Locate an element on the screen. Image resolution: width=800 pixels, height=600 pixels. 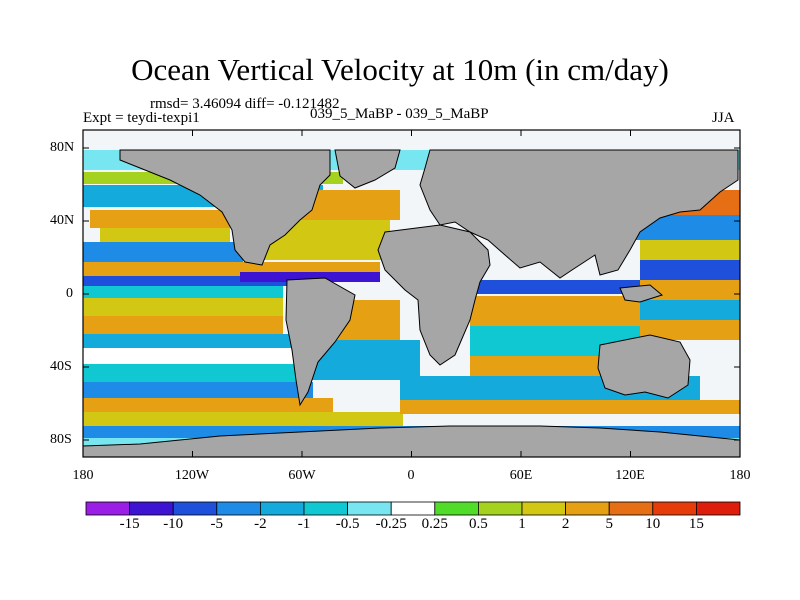
colorbar-label: 1 is located at coordinates (522, 524).